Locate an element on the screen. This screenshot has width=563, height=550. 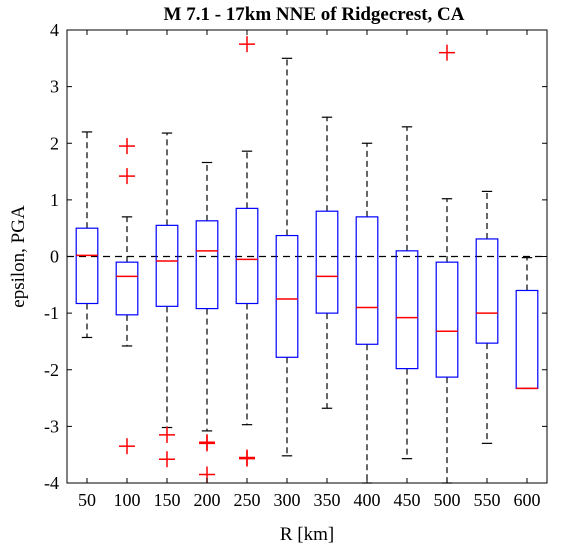
x-tick-label: 500 is located at coordinates (447, 500).